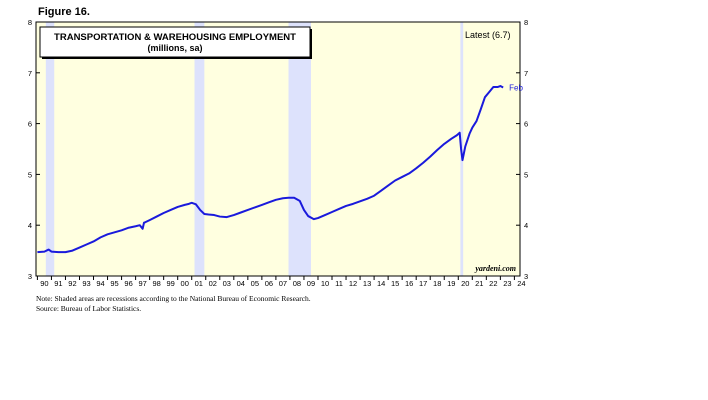 This screenshot has width=708, height=400. I want to click on x-tick-label: 92, so click(72, 283).